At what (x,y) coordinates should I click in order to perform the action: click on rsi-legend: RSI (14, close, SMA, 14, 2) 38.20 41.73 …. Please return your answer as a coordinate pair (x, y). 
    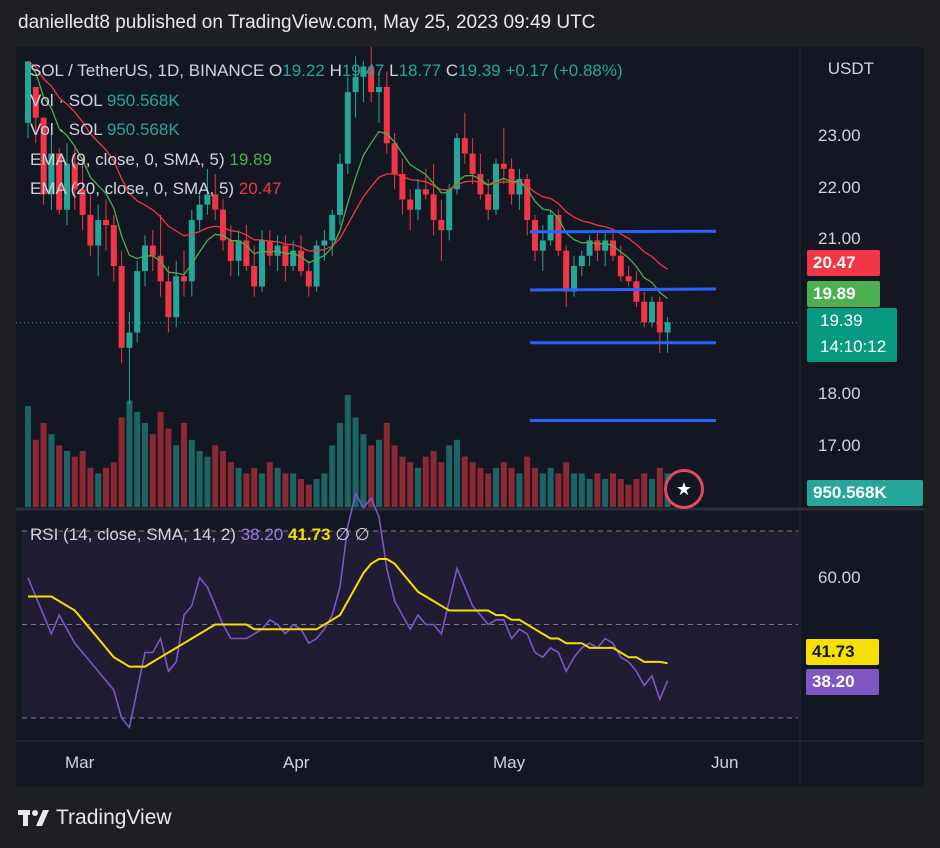
    Looking at the image, I should click on (200, 535).